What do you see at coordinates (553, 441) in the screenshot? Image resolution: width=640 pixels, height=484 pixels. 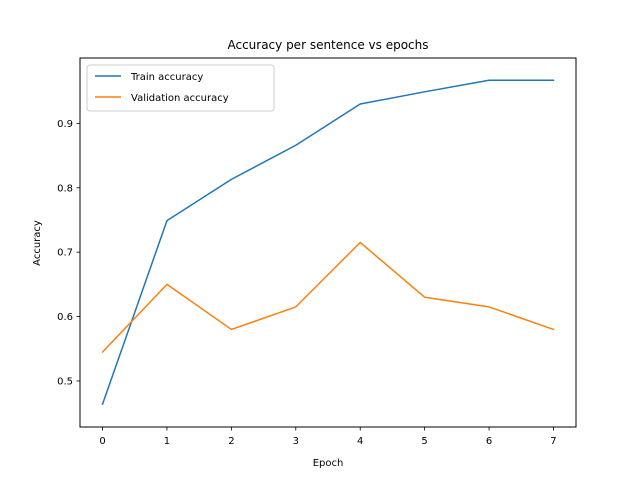 I see `x-tick-label: 7` at bounding box center [553, 441].